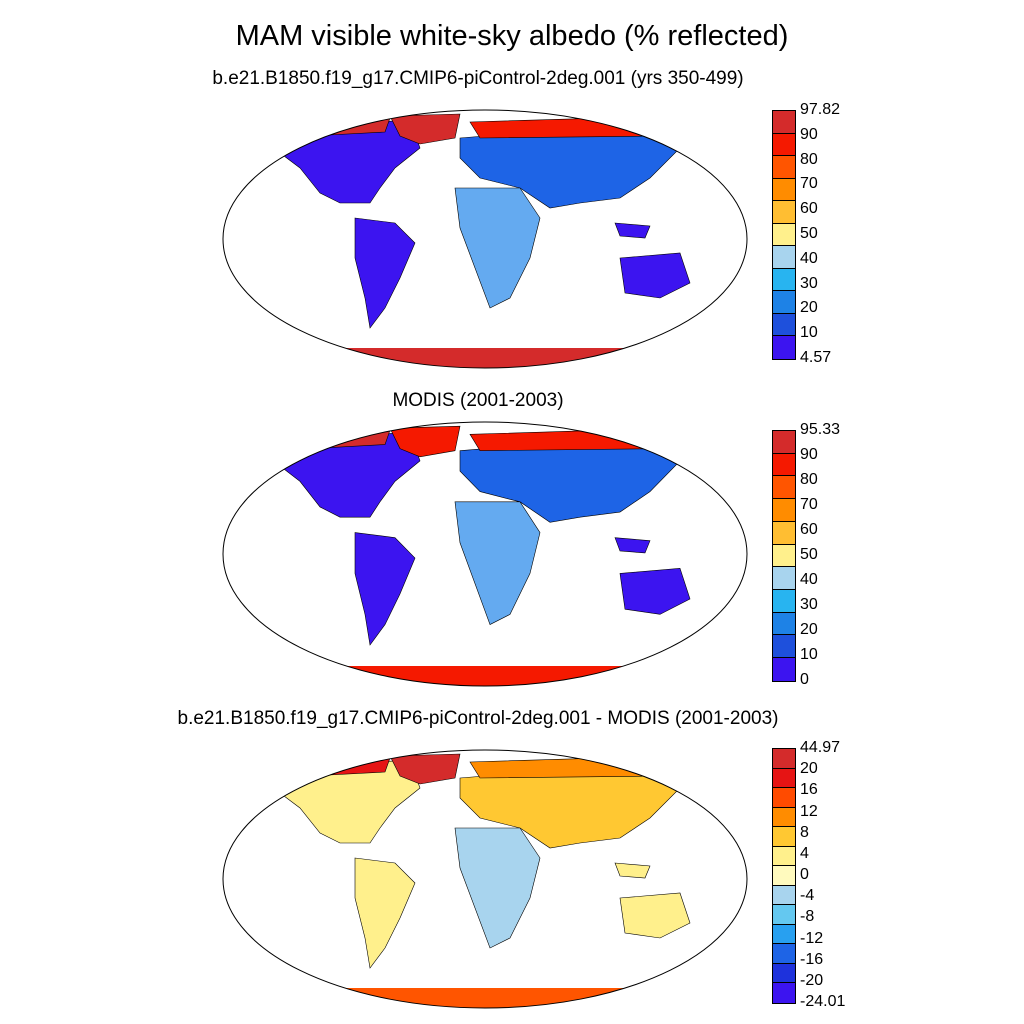 The width and height of the screenshot is (1024, 1024). I want to click on colorbar-tick-label: -8, so click(807, 917).